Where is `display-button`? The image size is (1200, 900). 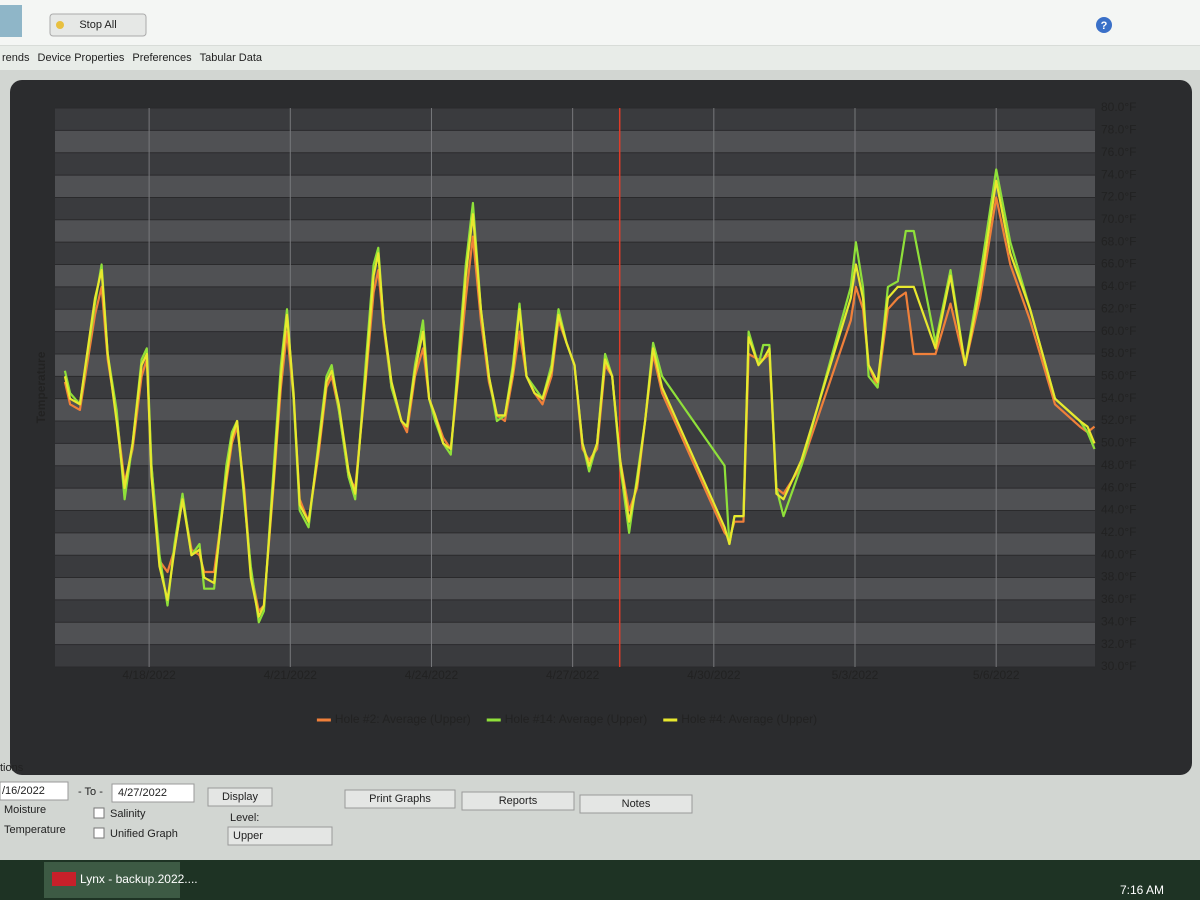 display-button is located at coordinates (240, 797).